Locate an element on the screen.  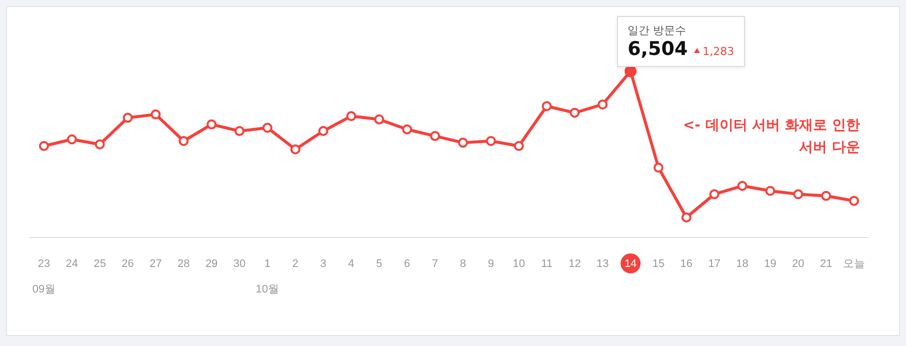
text: 1,283 is located at coordinates (718, 51).